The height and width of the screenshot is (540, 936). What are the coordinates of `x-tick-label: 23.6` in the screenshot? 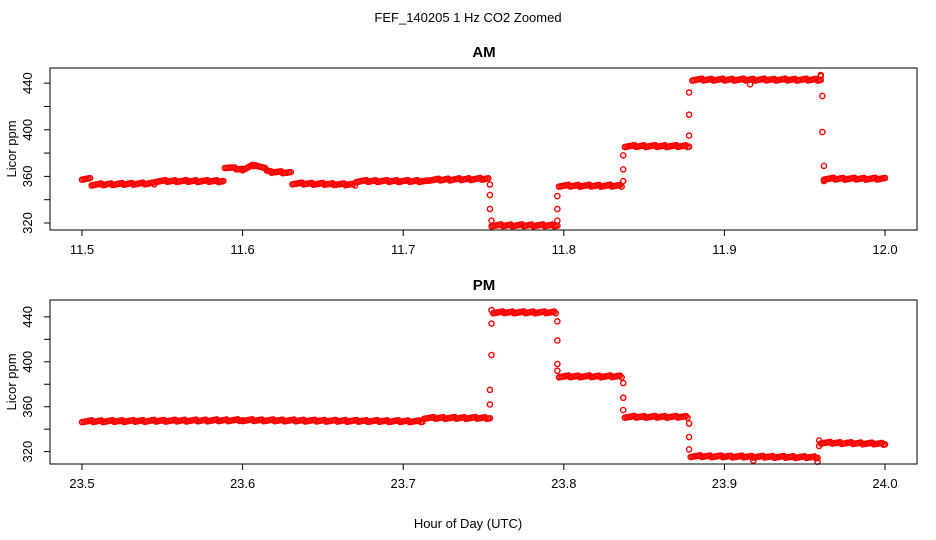 It's located at (242, 483).